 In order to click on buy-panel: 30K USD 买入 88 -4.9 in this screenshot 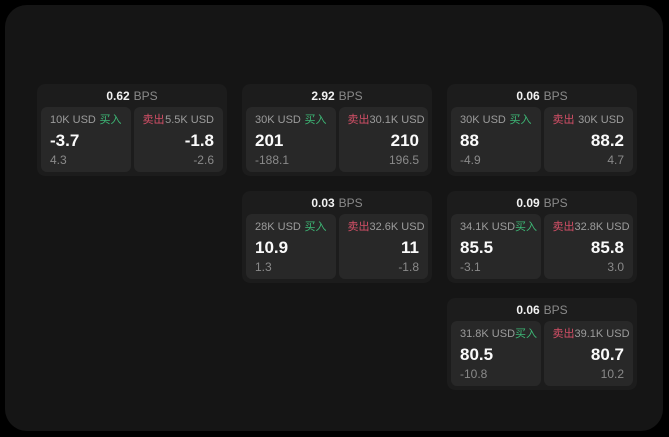, I will do `click(496, 139)`.